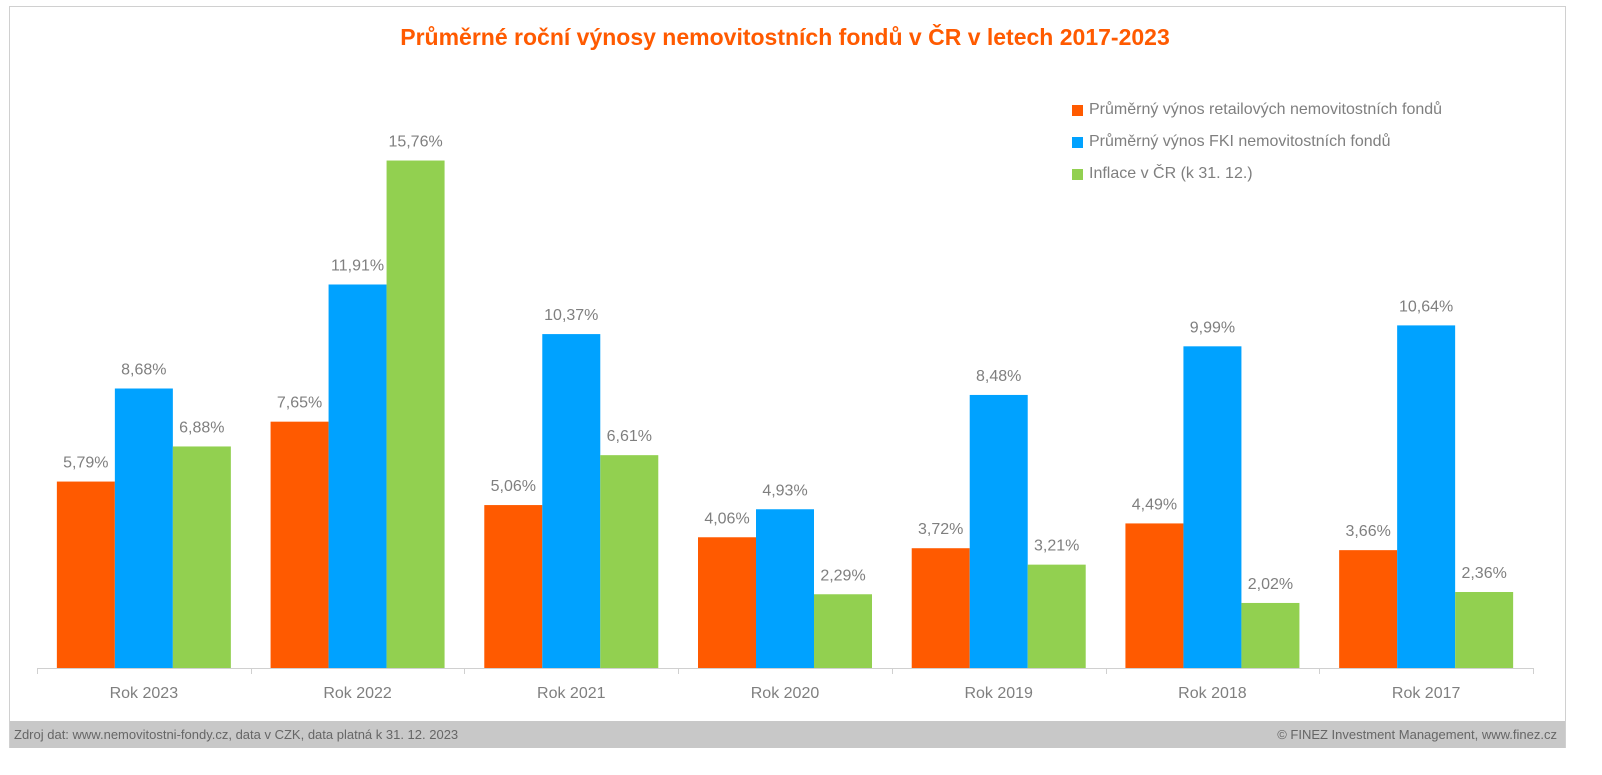 The image size is (1602, 775). I want to click on data-label: 10,64%, so click(1426, 306).